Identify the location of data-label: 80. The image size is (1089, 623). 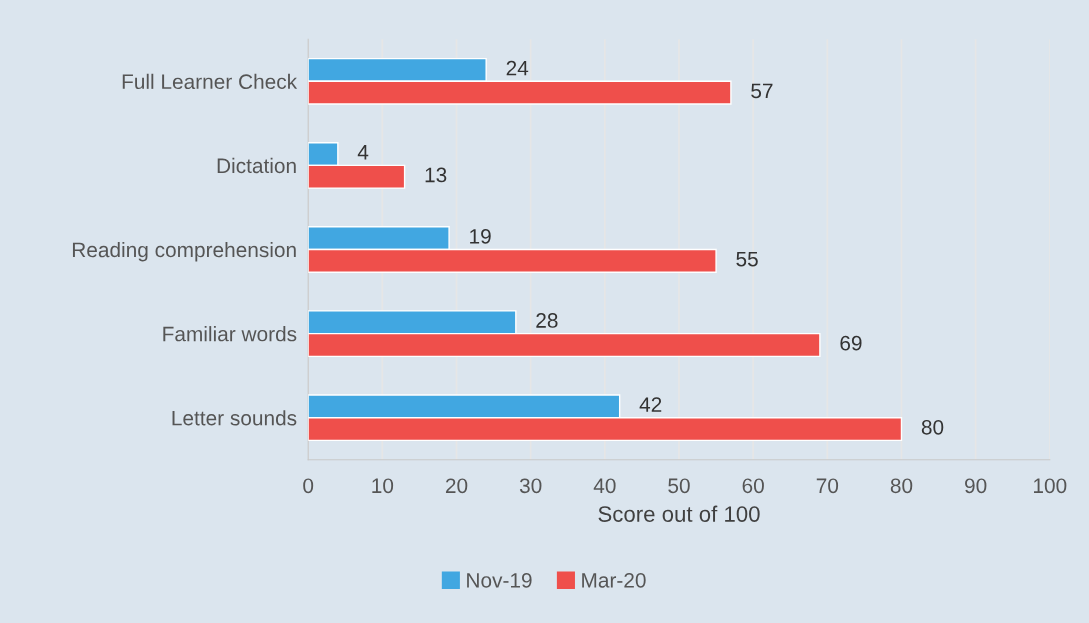
(932, 427).